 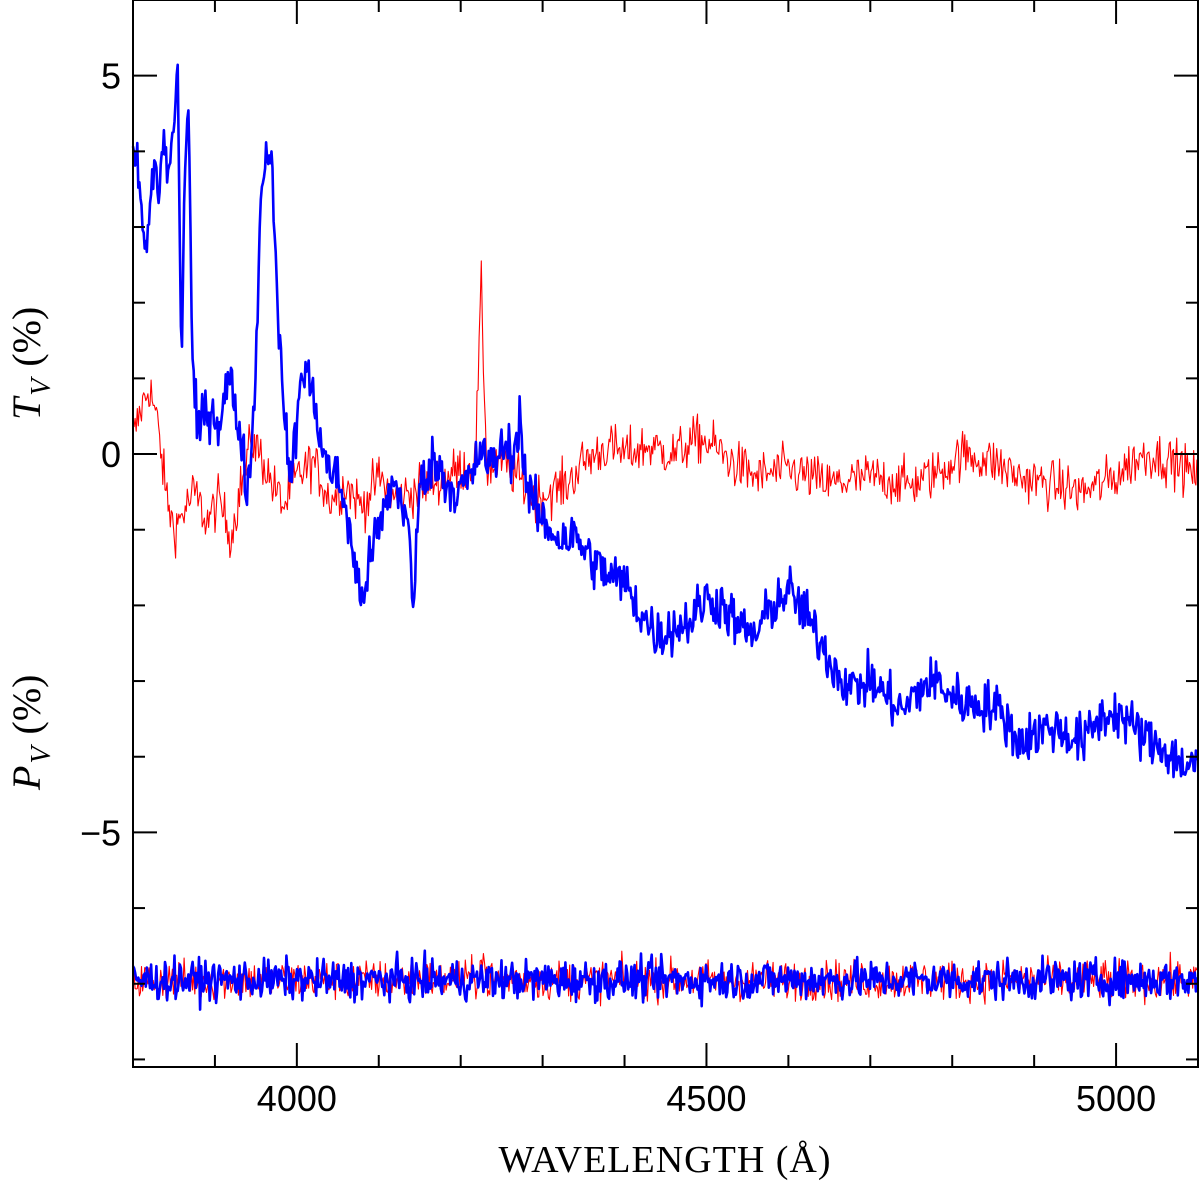 I want to click on x-tick-label: 5000, so click(x=1116, y=1098).